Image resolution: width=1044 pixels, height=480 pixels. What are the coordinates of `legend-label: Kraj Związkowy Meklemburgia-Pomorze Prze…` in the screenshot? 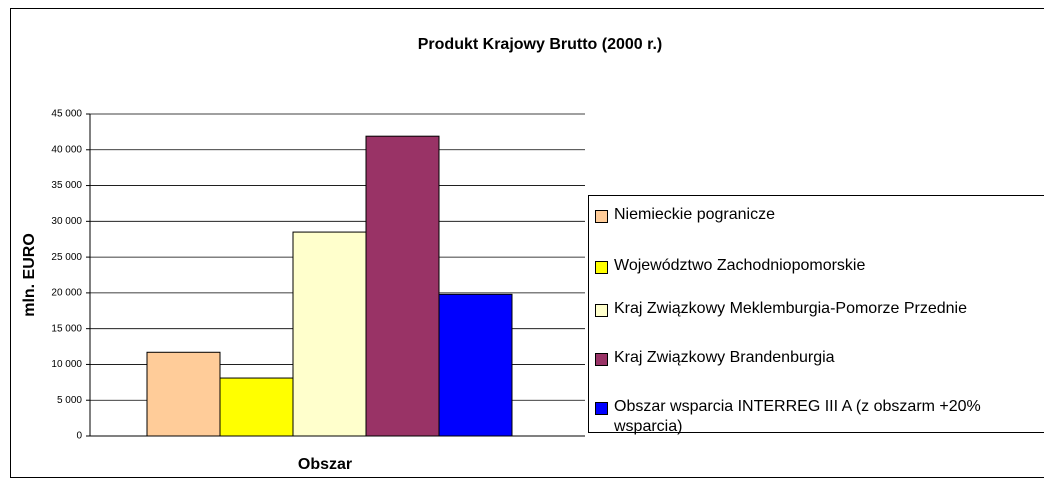 It's located at (791, 308).